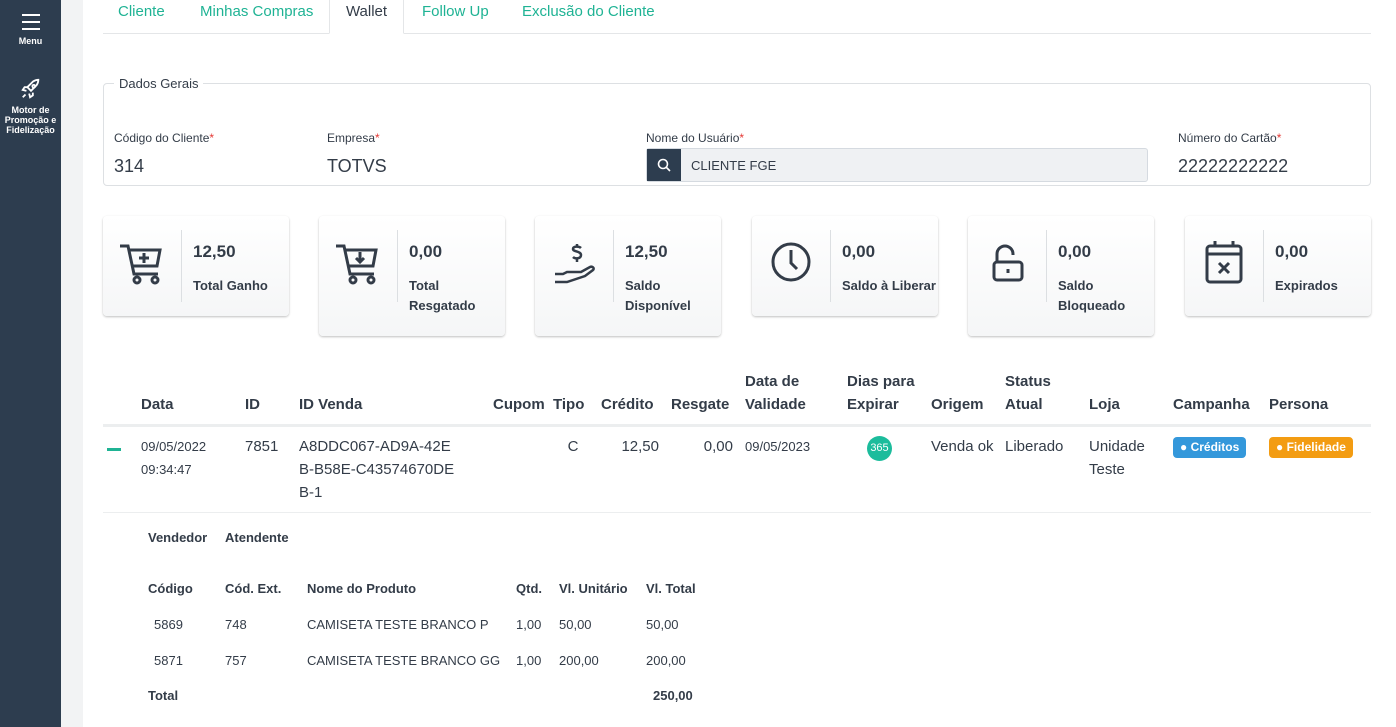  I want to click on det-total-value: 250,00, so click(673, 695).